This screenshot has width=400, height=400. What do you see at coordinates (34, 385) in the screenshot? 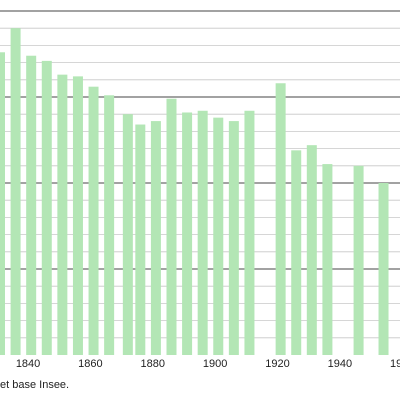
I see `footnote: et base Insee.` at bounding box center [34, 385].